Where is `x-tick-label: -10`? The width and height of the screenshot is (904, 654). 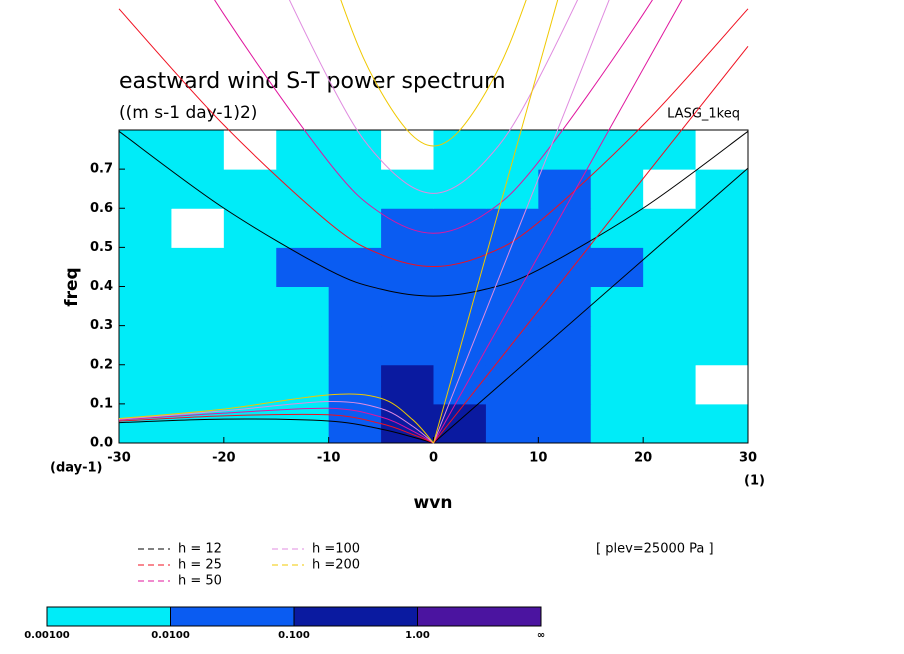 x-tick-label: -10 is located at coordinates (329, 458).